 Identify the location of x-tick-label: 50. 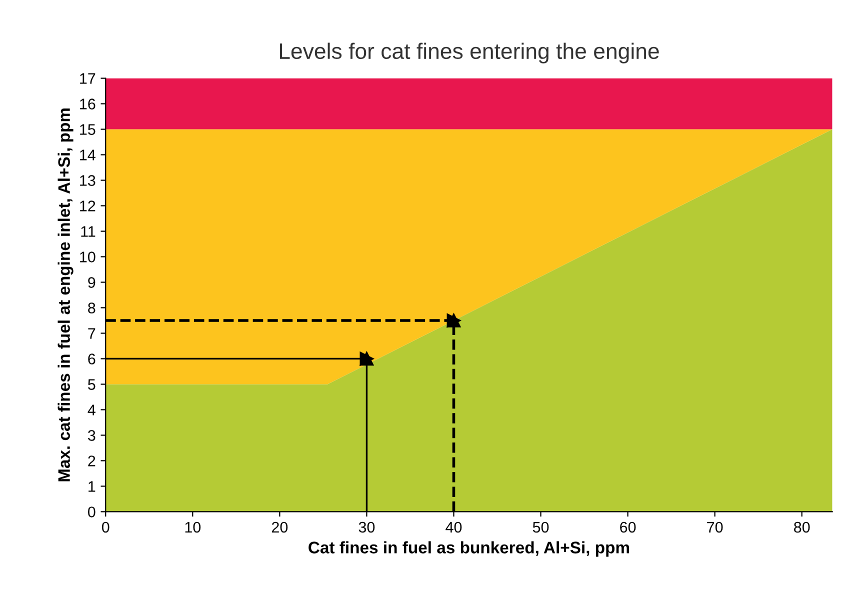
(540, 527).